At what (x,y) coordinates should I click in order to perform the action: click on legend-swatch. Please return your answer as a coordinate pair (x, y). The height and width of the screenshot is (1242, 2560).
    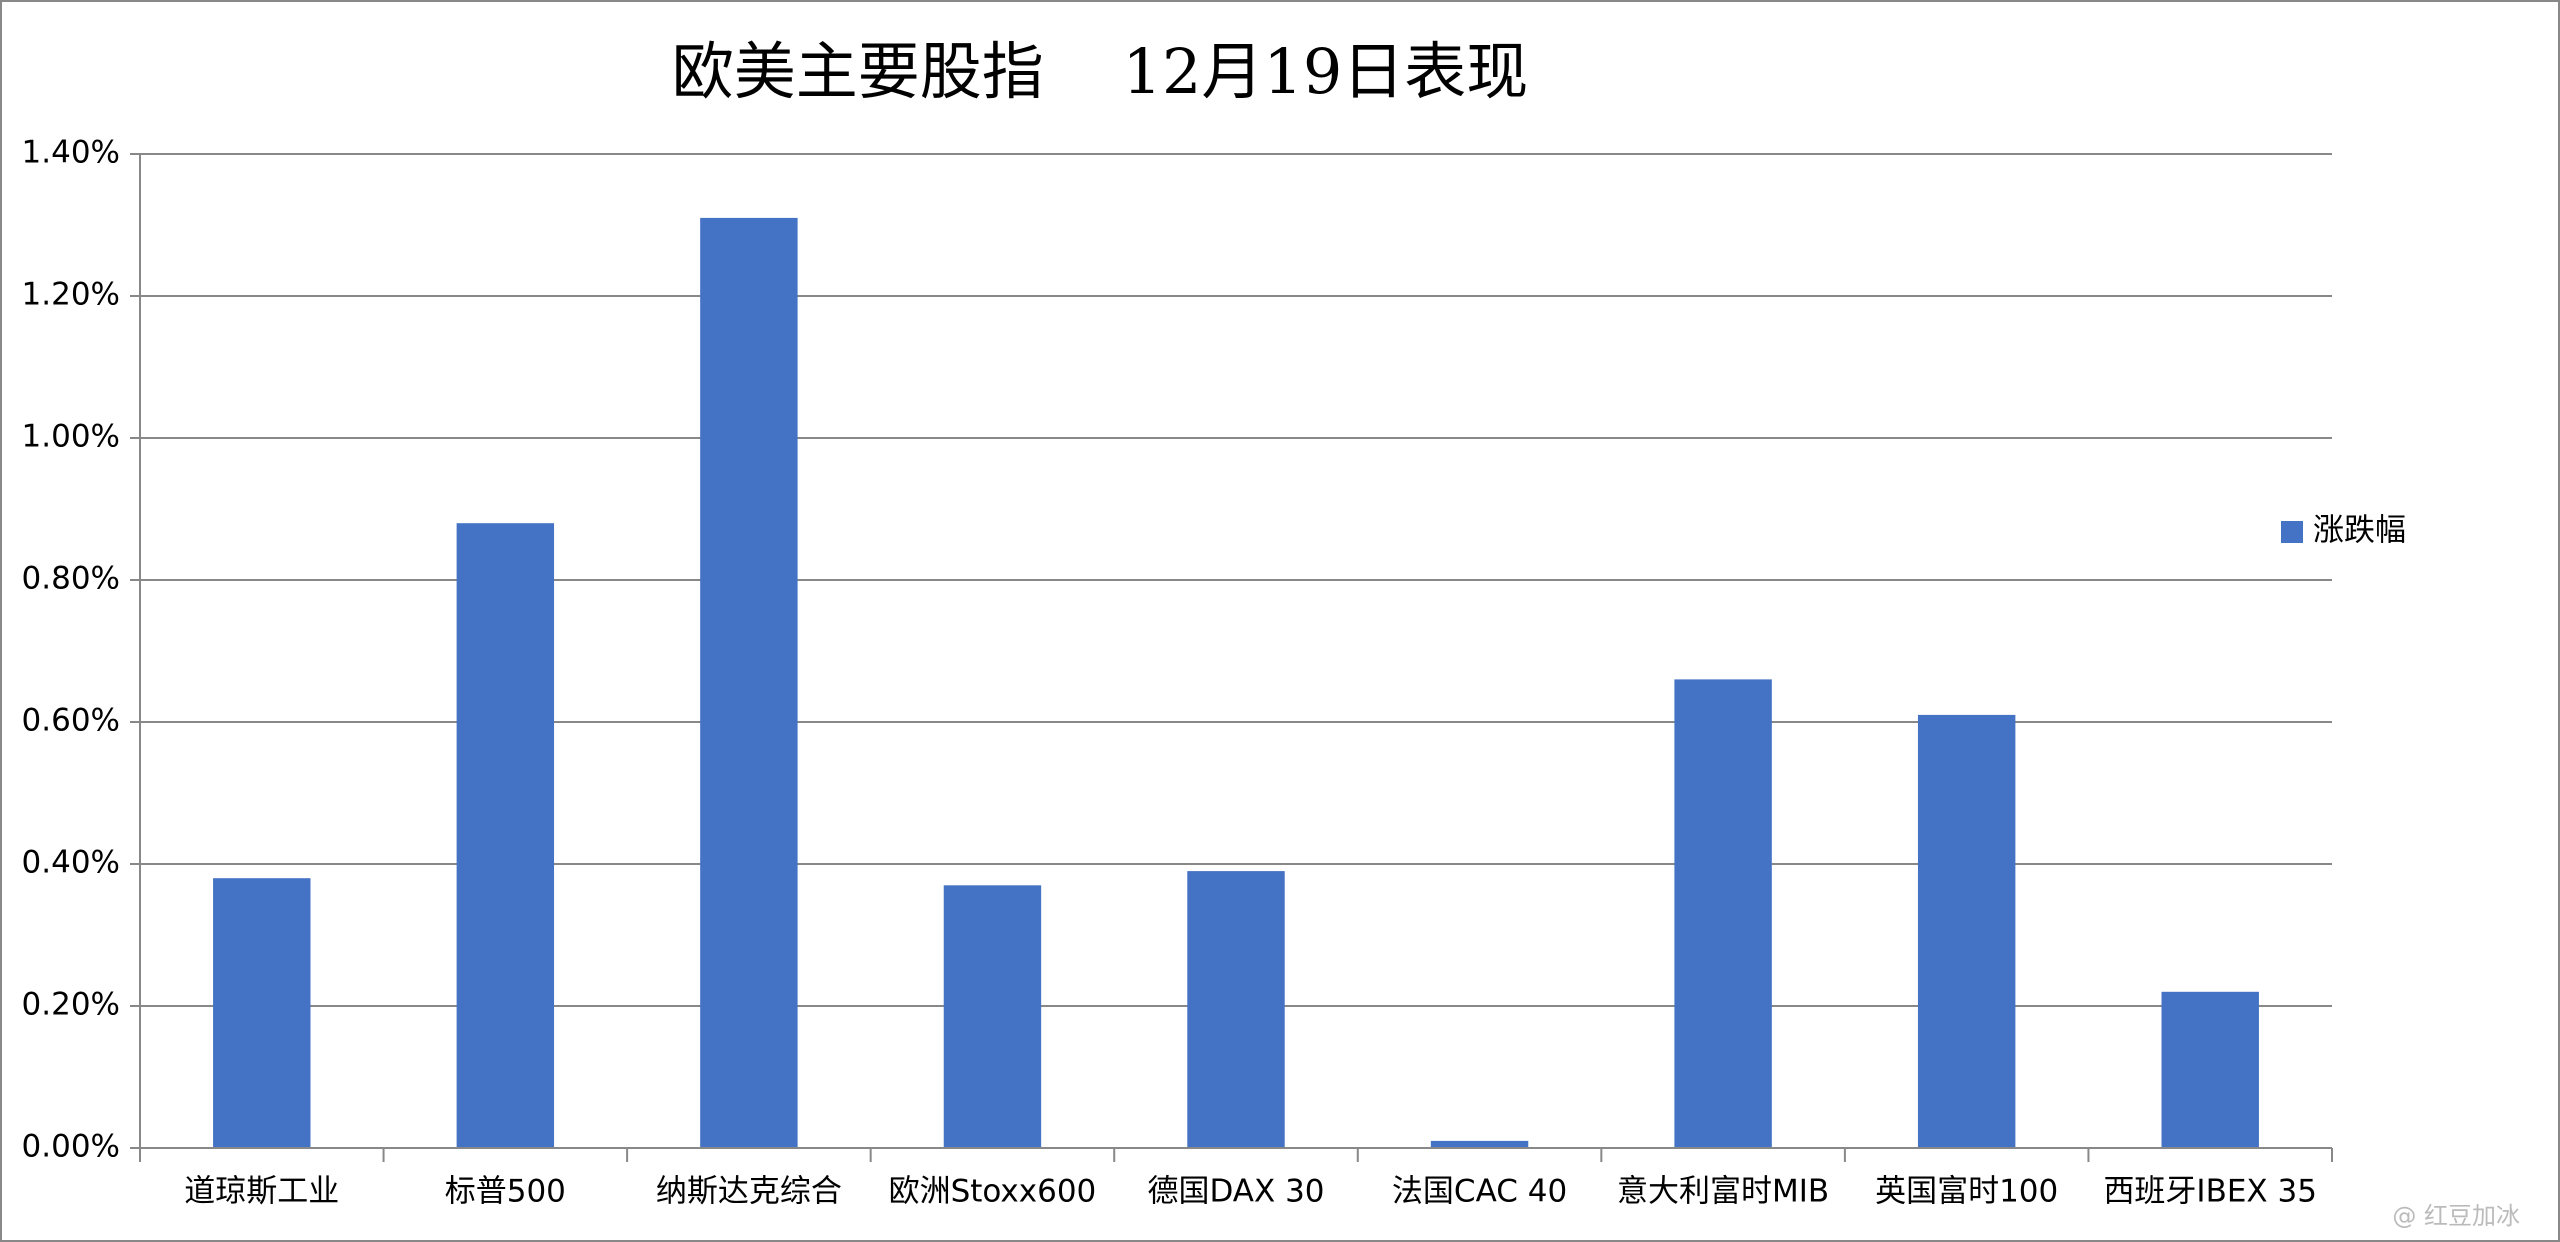
    Looking at the image, I should click on (2292, 532).